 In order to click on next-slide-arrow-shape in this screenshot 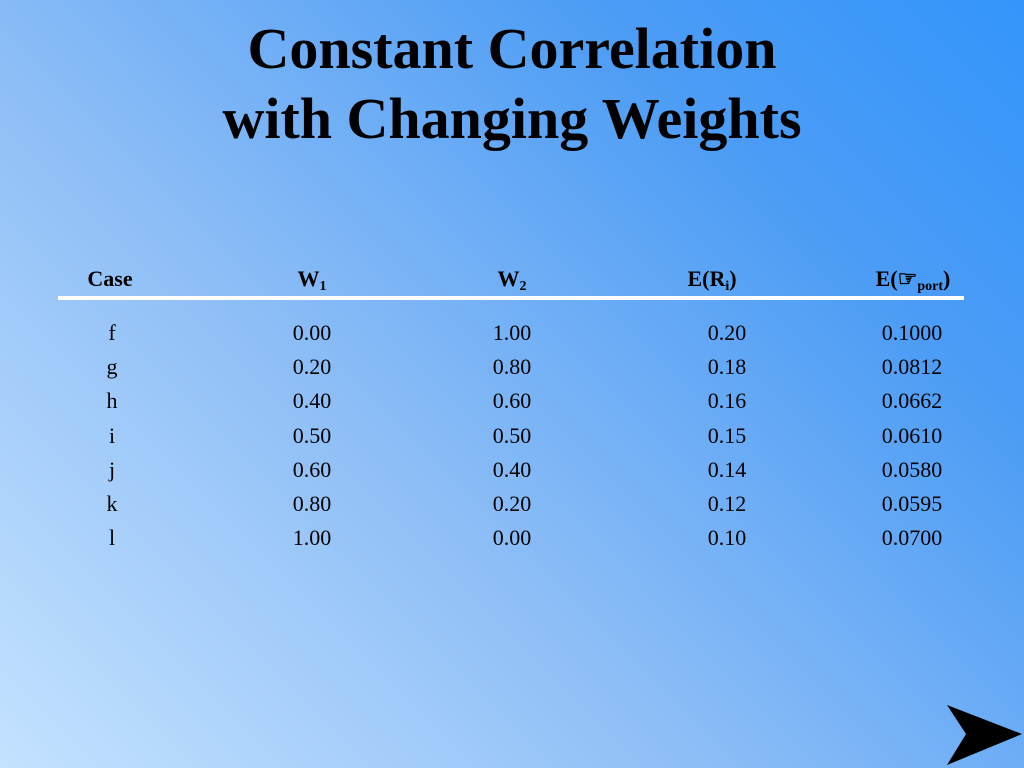, I will do `click(984, 735)`.